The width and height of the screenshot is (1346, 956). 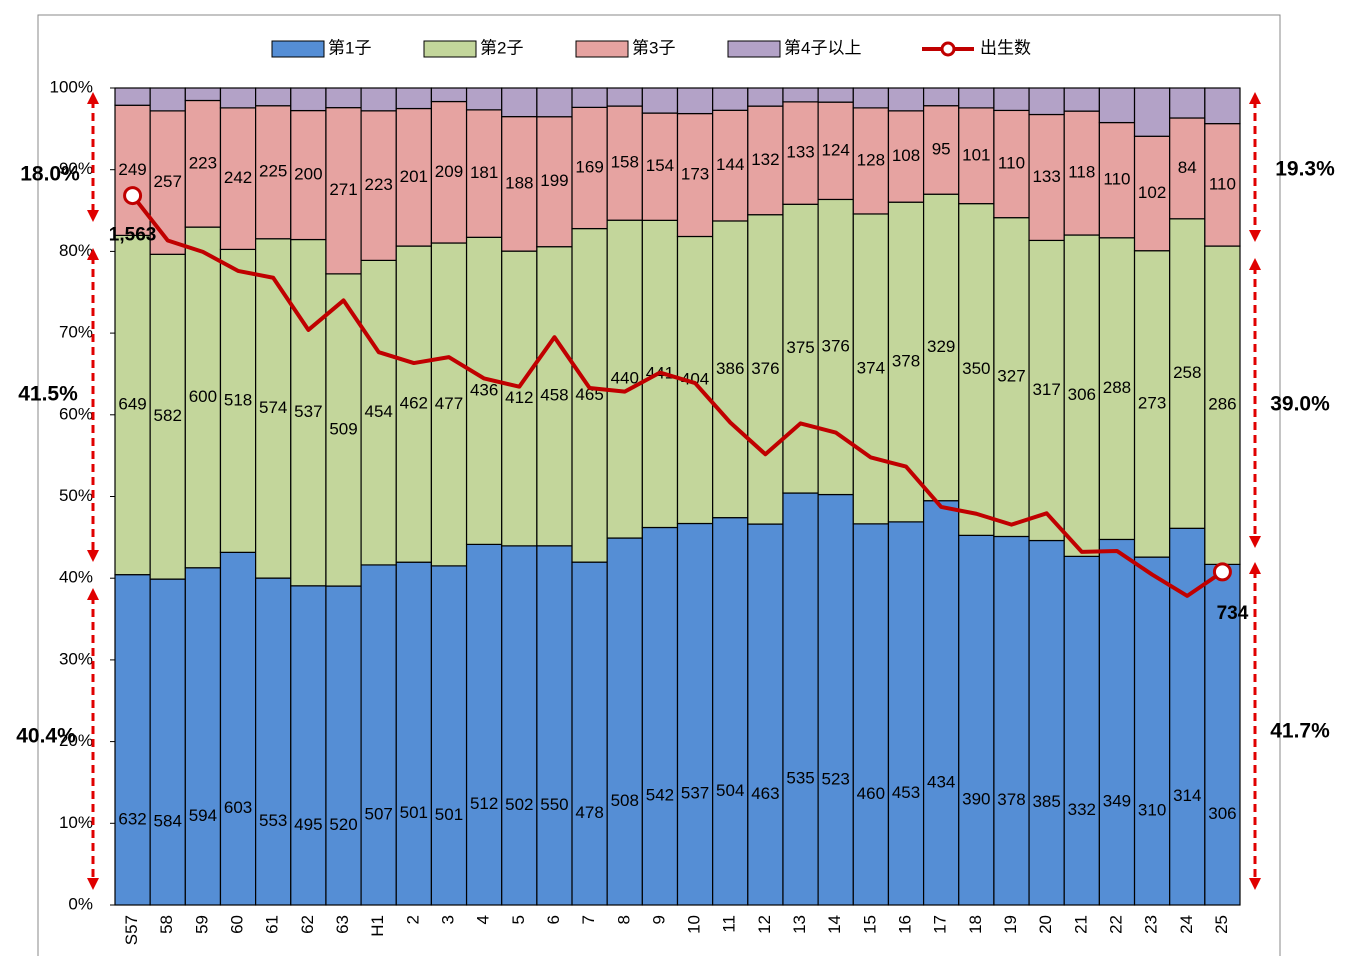 I want to click on x-tick-label: 59, so click(x=201, y=924).